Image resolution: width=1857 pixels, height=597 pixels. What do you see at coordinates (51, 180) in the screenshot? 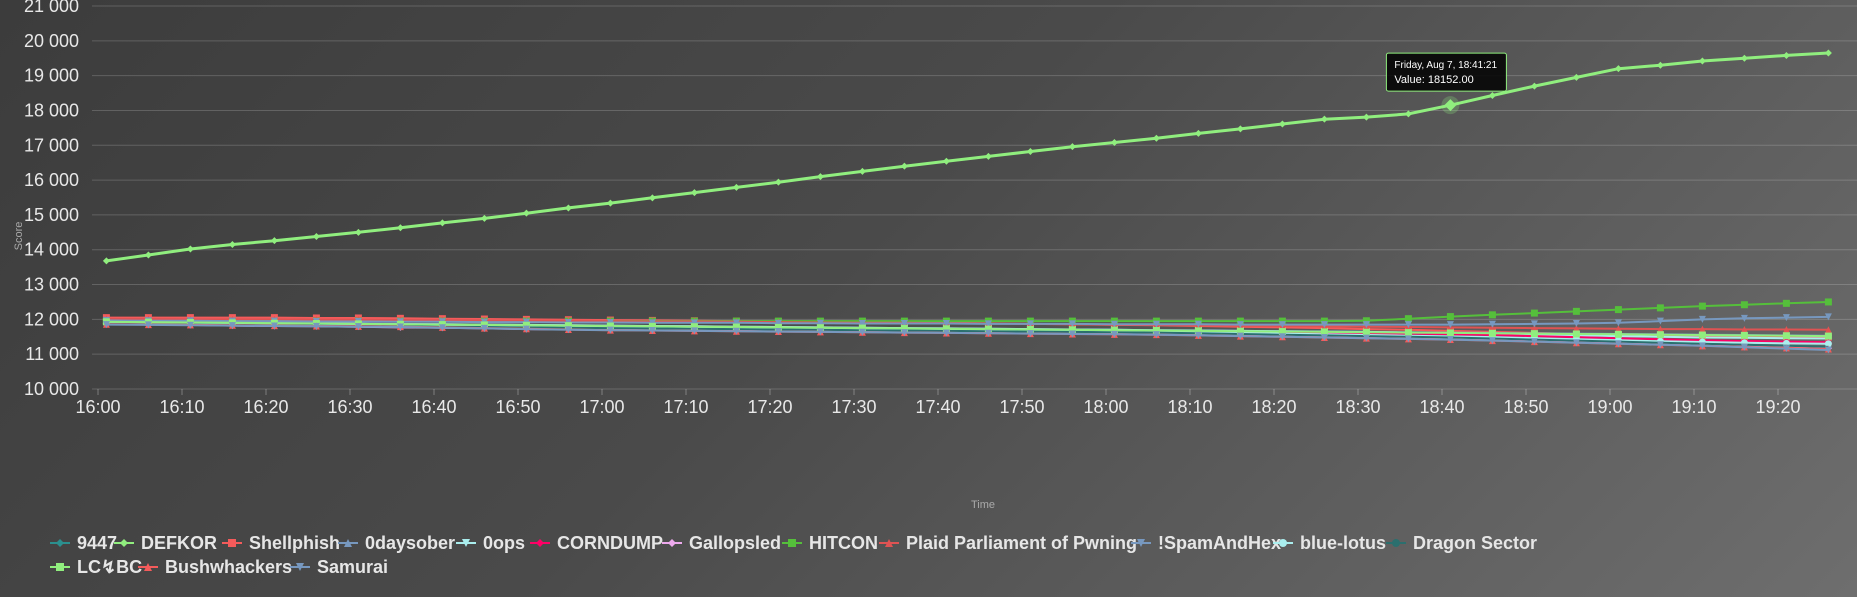
I see `y-tick-label: 16 000` at bounding box center [51, 180].